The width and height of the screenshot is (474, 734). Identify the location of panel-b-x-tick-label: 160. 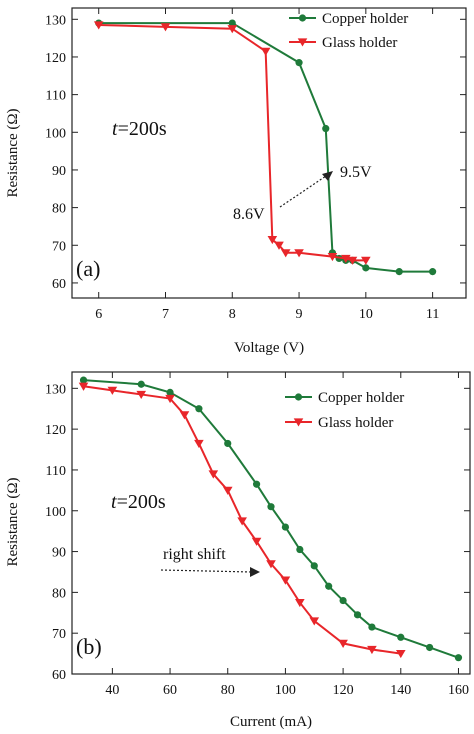
(458, 690).